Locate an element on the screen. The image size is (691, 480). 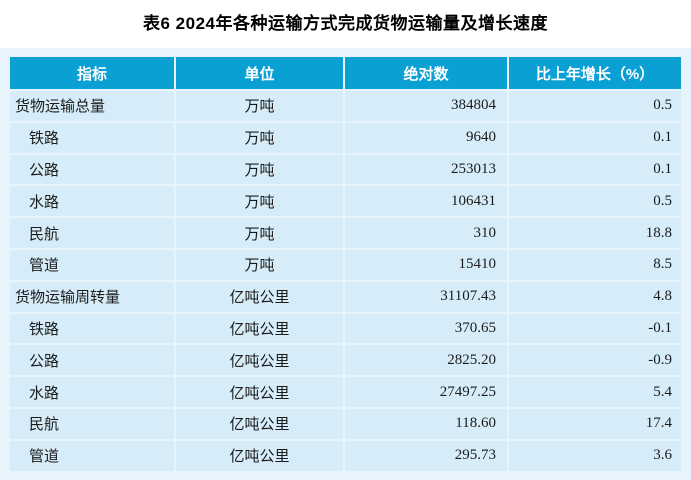
table-title: 表6 2024年各种运输方式完成货物运输量及增长速度 is located at coordinates (345, 23).